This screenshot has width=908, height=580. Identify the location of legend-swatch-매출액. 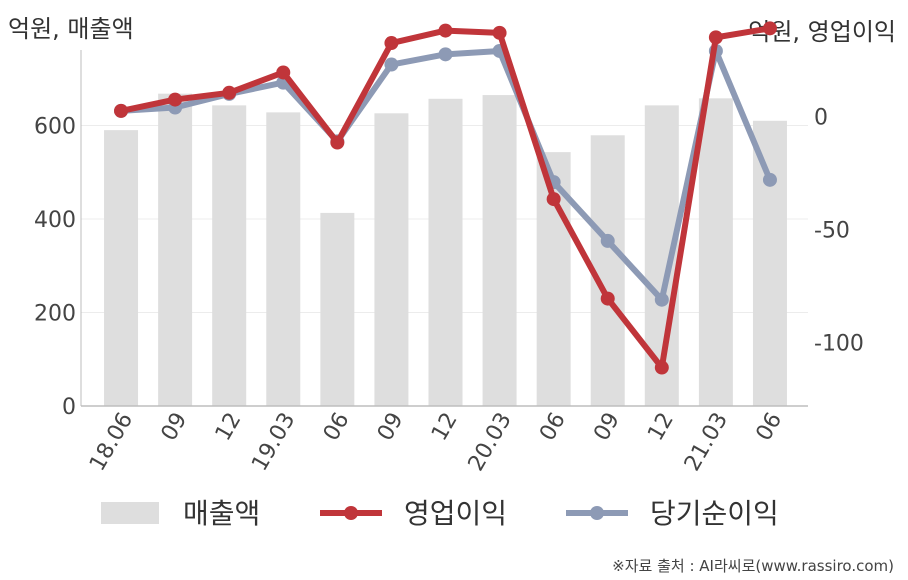
(130, 513).